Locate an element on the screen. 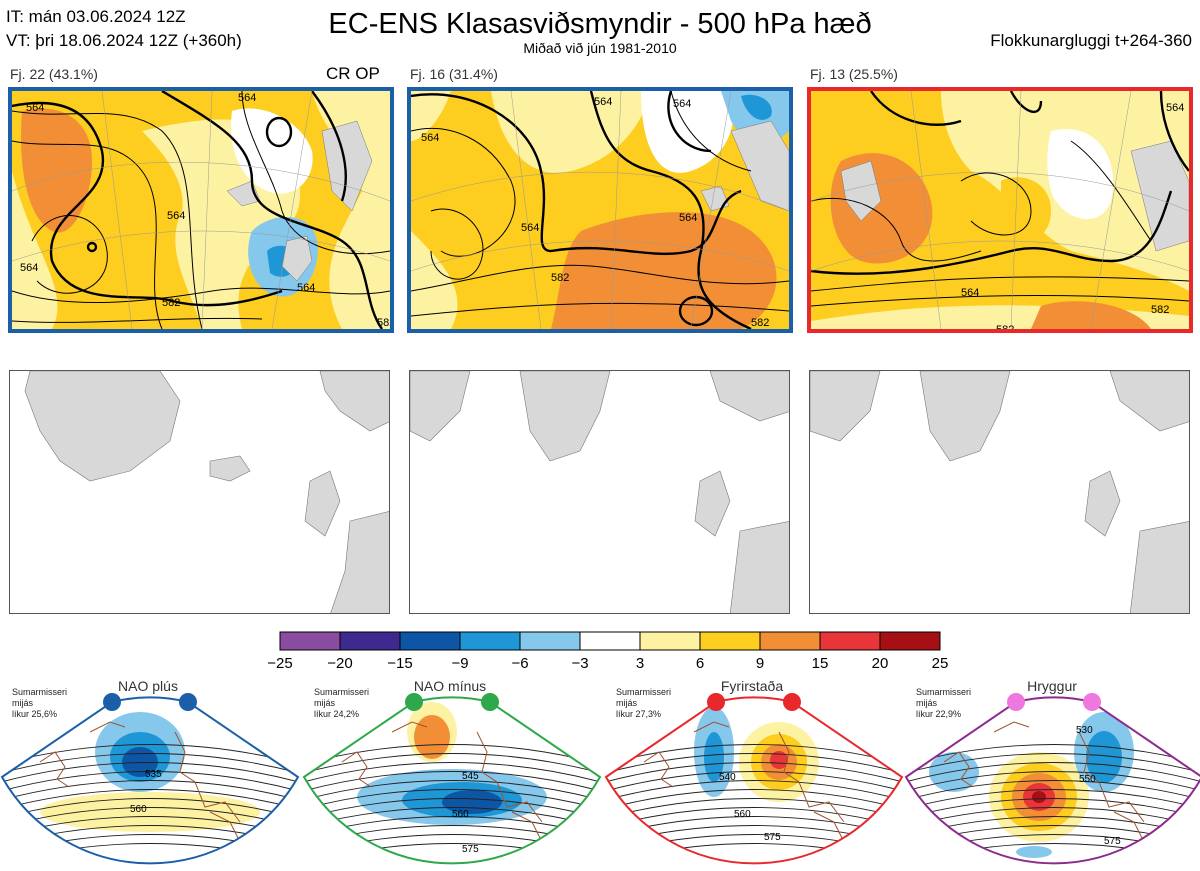  initial-time: IT: mán 03.06.2024 12Z is located at coordinates (96, 16).